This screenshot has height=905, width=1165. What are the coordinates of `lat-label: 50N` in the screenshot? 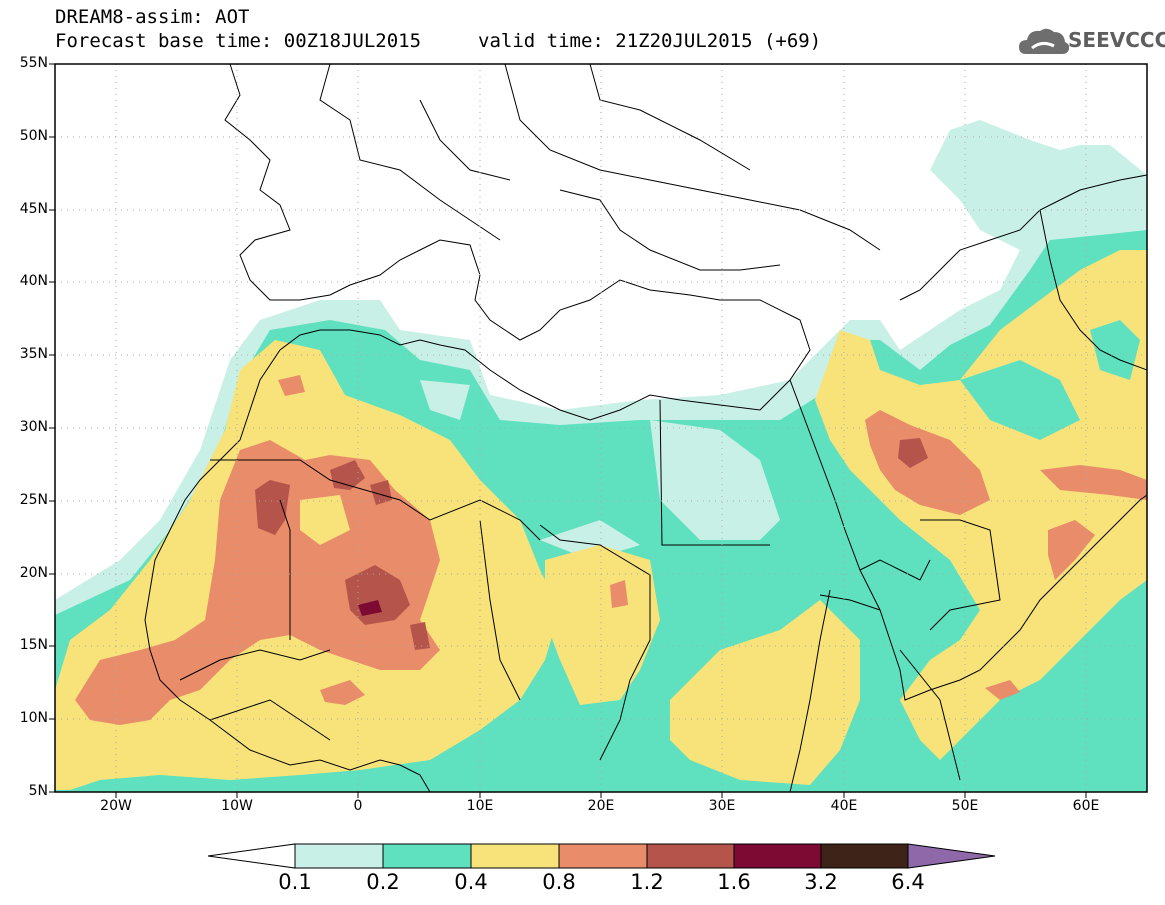 It's located at (33, 136).